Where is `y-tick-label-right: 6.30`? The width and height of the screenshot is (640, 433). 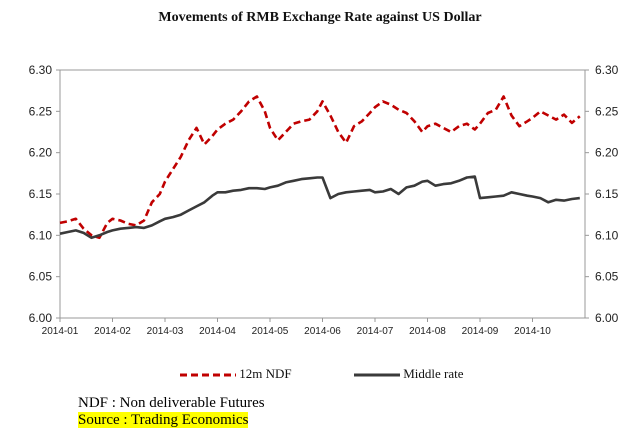 y-tick-label-right: 6.30 is located at coordinates (607, 70).